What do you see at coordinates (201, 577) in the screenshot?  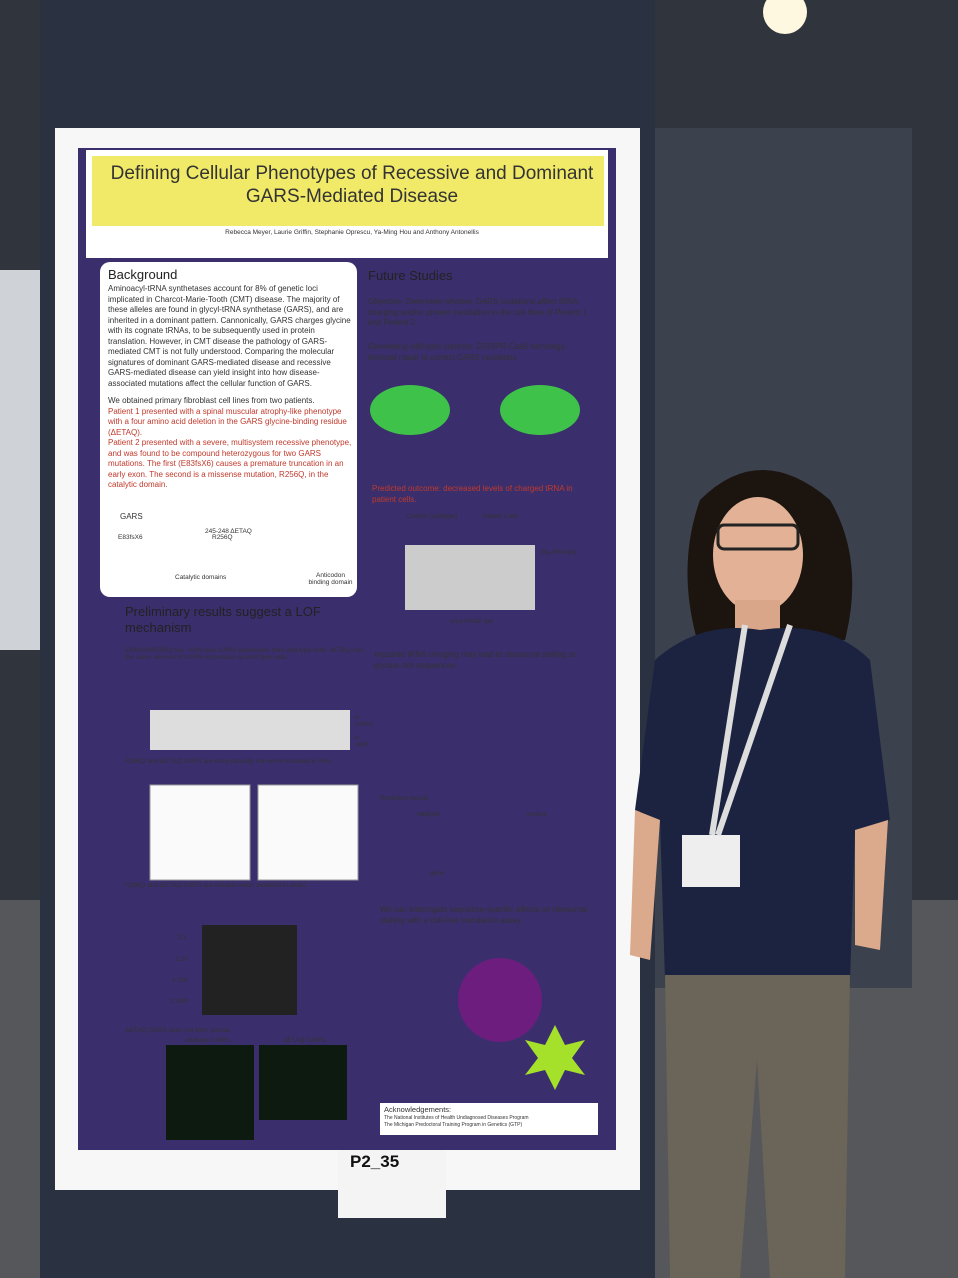 I see `label: Catalytic domains` at bounding box center [201, 577].